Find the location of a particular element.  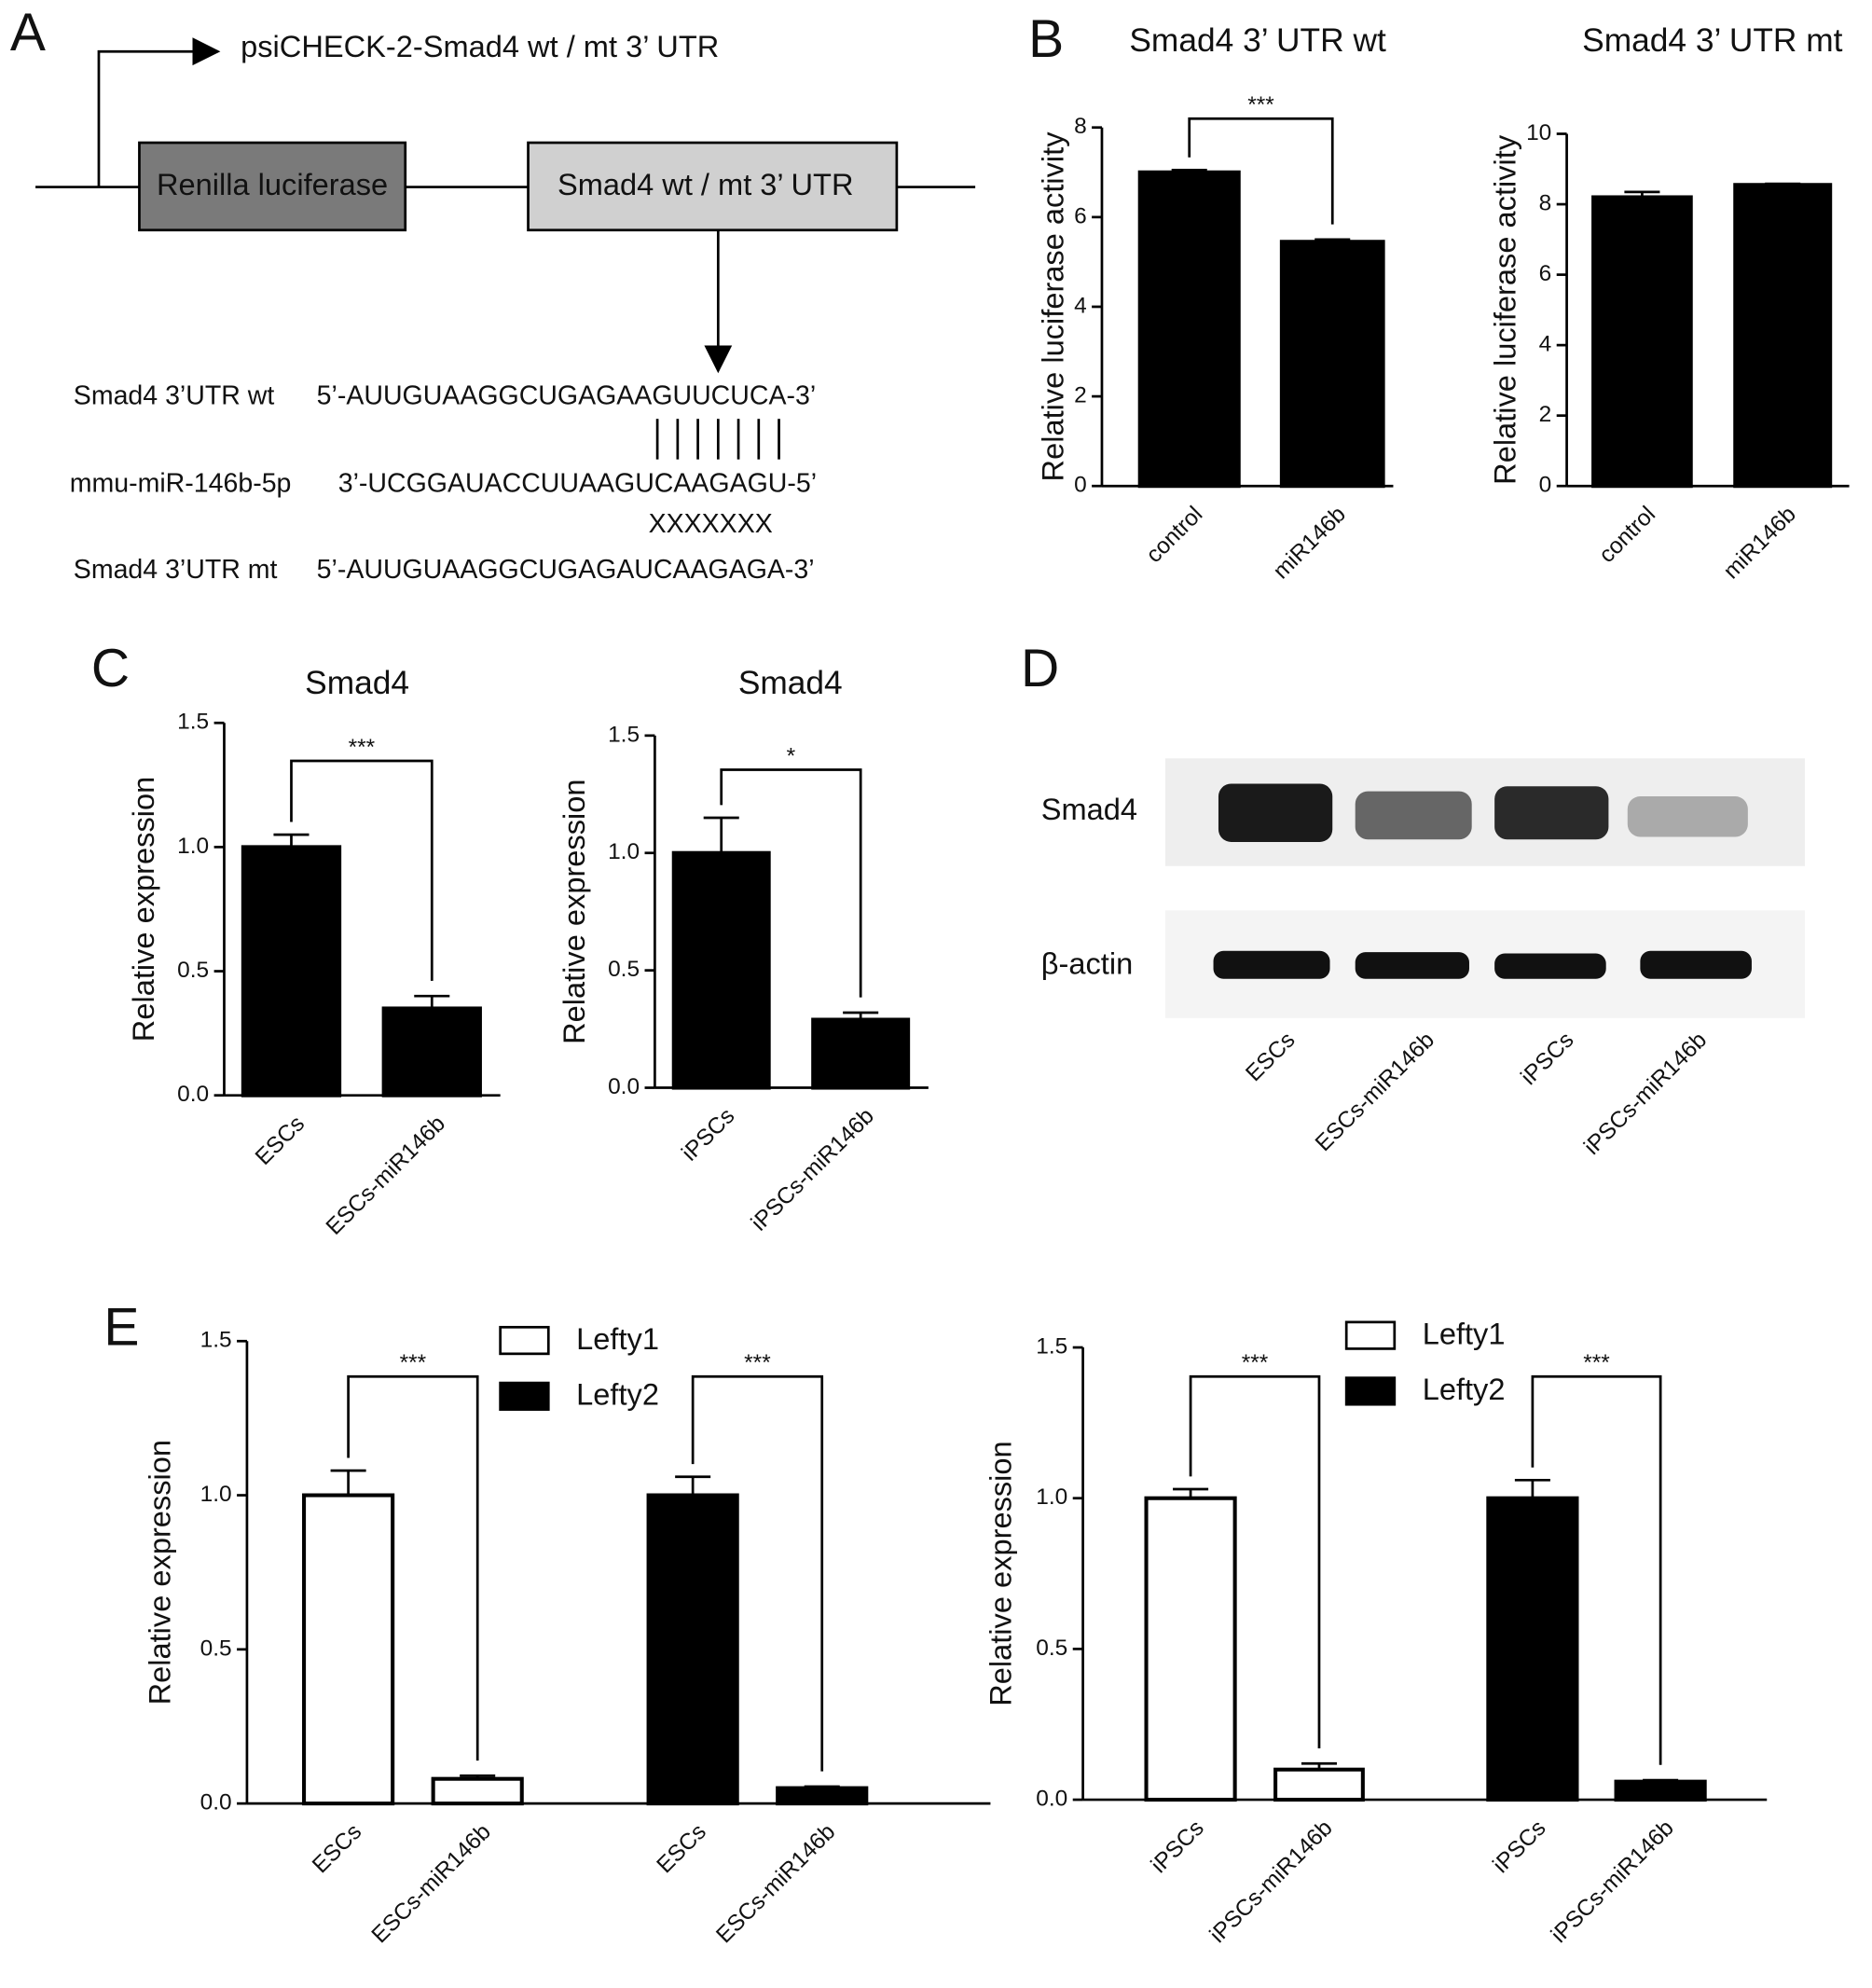

chart-title: Smad4 3’ UTR wt is located at coordinates (1257, 40).